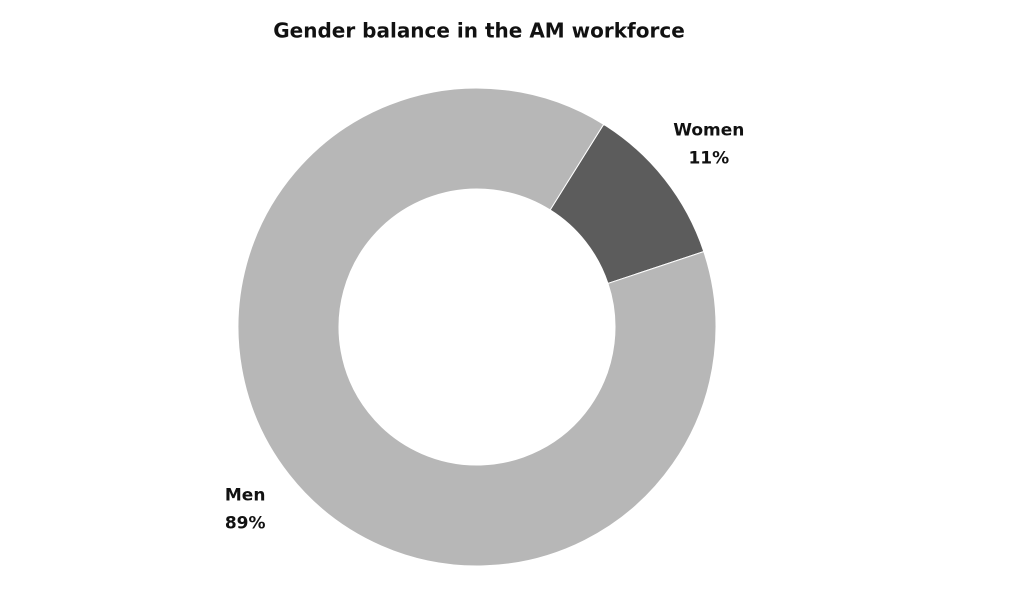 This screenshot has height=591, width=1024. Describe the element at coordinates (245, 495) in the screenshot. I see `slice-label: Men` at that location.